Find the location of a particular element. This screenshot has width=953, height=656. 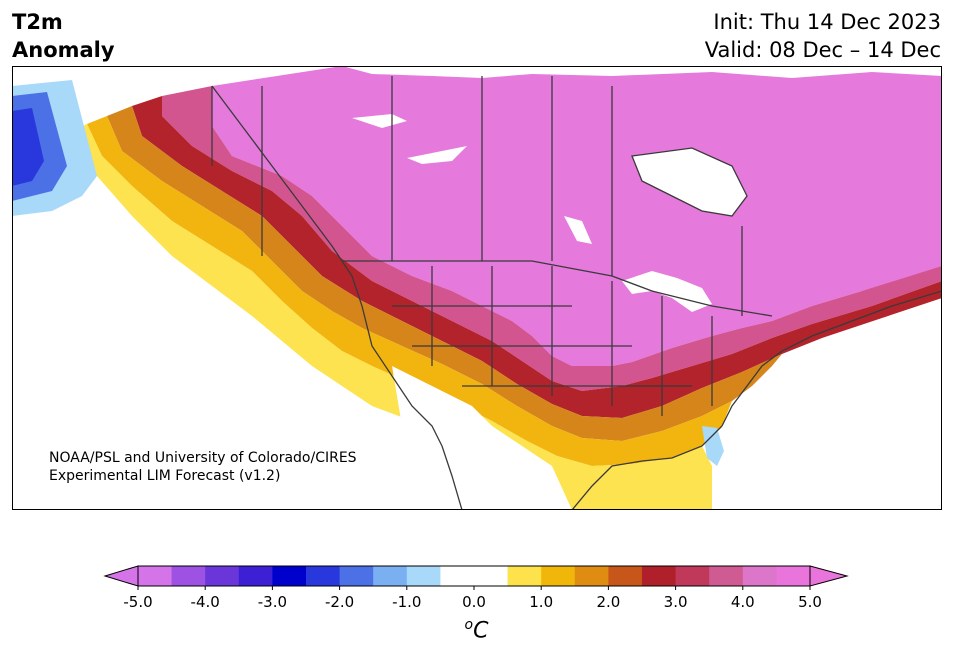

canada-us-border is located at coordinates (557, 288).